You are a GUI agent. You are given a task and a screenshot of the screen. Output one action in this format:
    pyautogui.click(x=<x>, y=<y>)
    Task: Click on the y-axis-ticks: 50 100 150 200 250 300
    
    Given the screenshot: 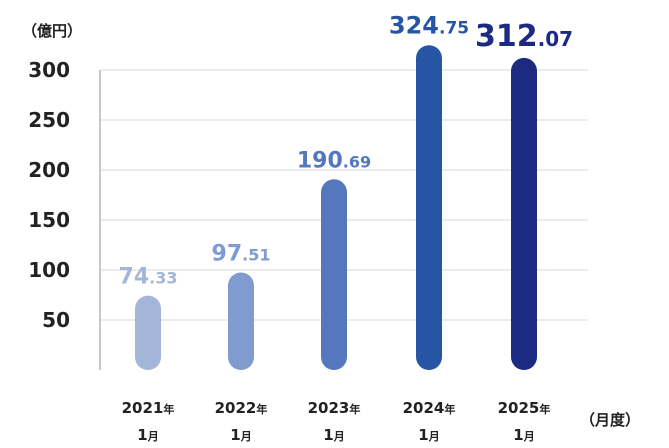 What is the action you would take?
    pyautogui.click(x=49, y=195)
    